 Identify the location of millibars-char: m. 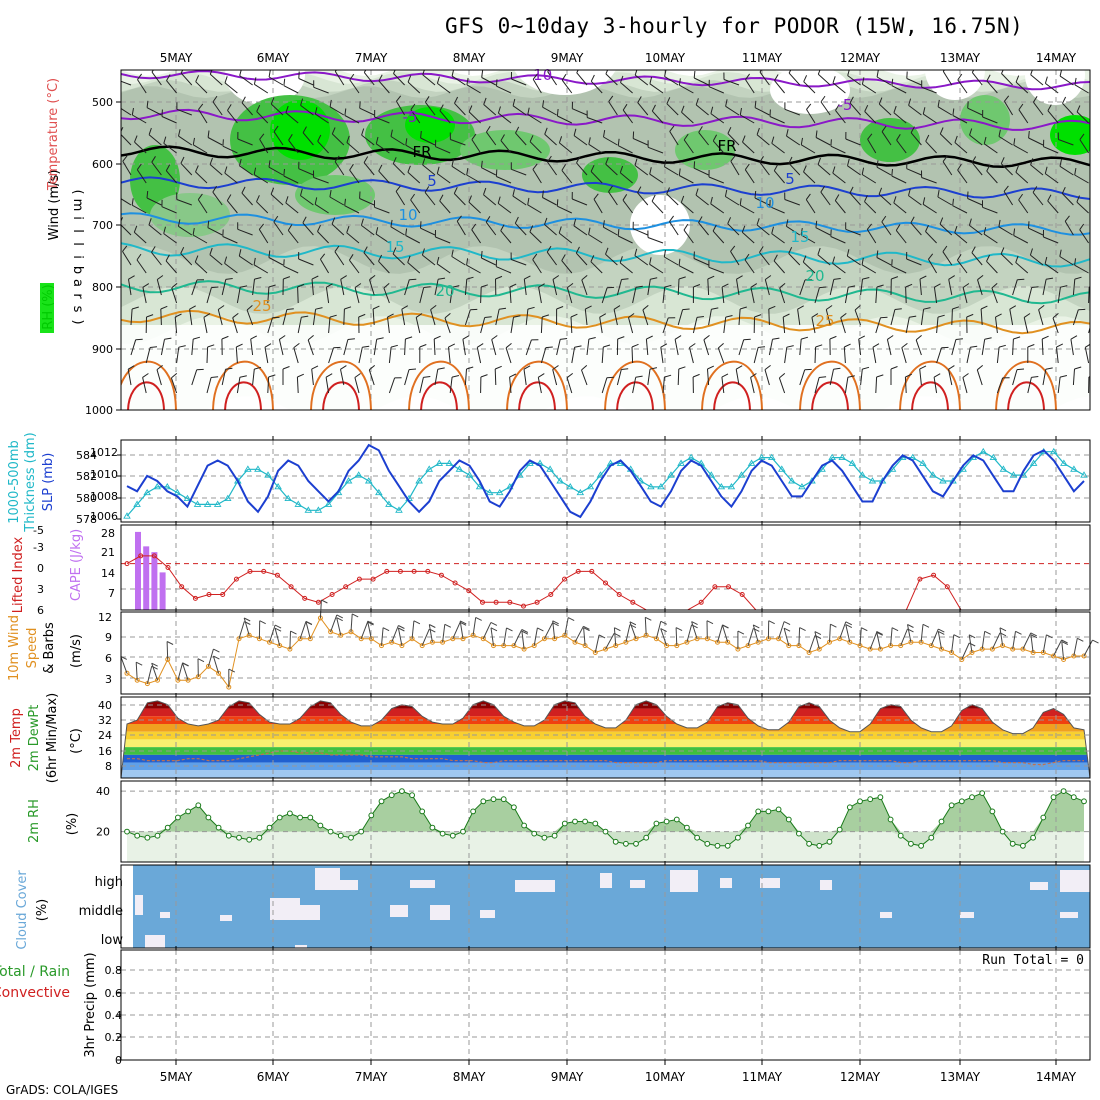
(77, 205).